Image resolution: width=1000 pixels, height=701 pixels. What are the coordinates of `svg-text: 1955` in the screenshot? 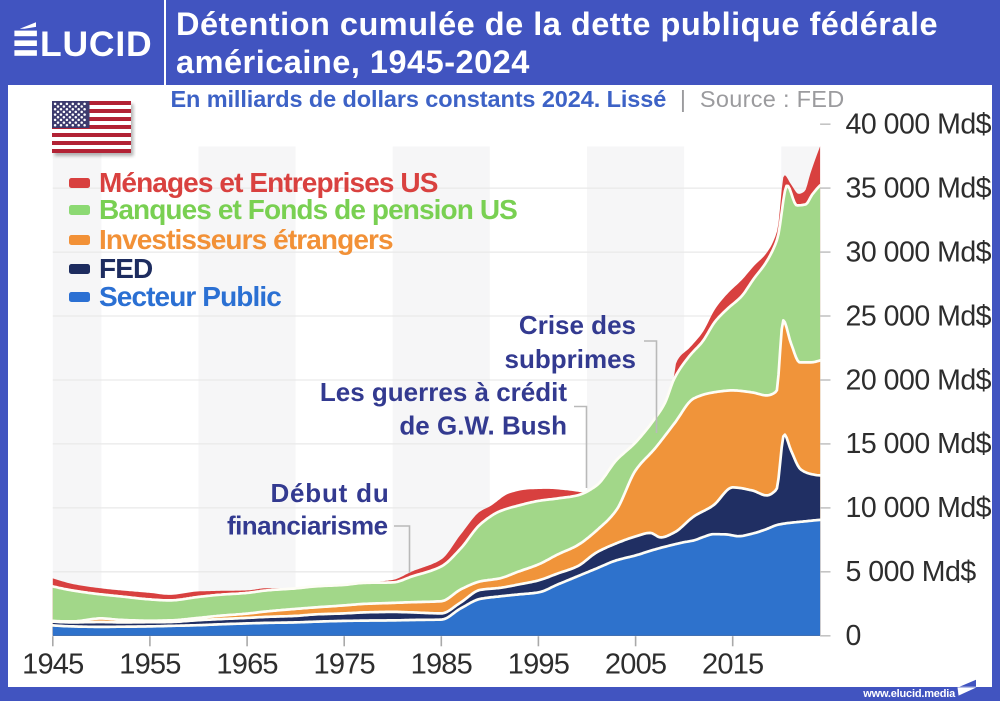 It's located at (149, 665).